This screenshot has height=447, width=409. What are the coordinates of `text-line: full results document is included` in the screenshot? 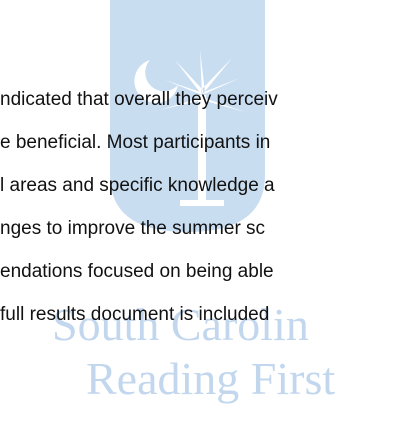 It's located at (135, 314).